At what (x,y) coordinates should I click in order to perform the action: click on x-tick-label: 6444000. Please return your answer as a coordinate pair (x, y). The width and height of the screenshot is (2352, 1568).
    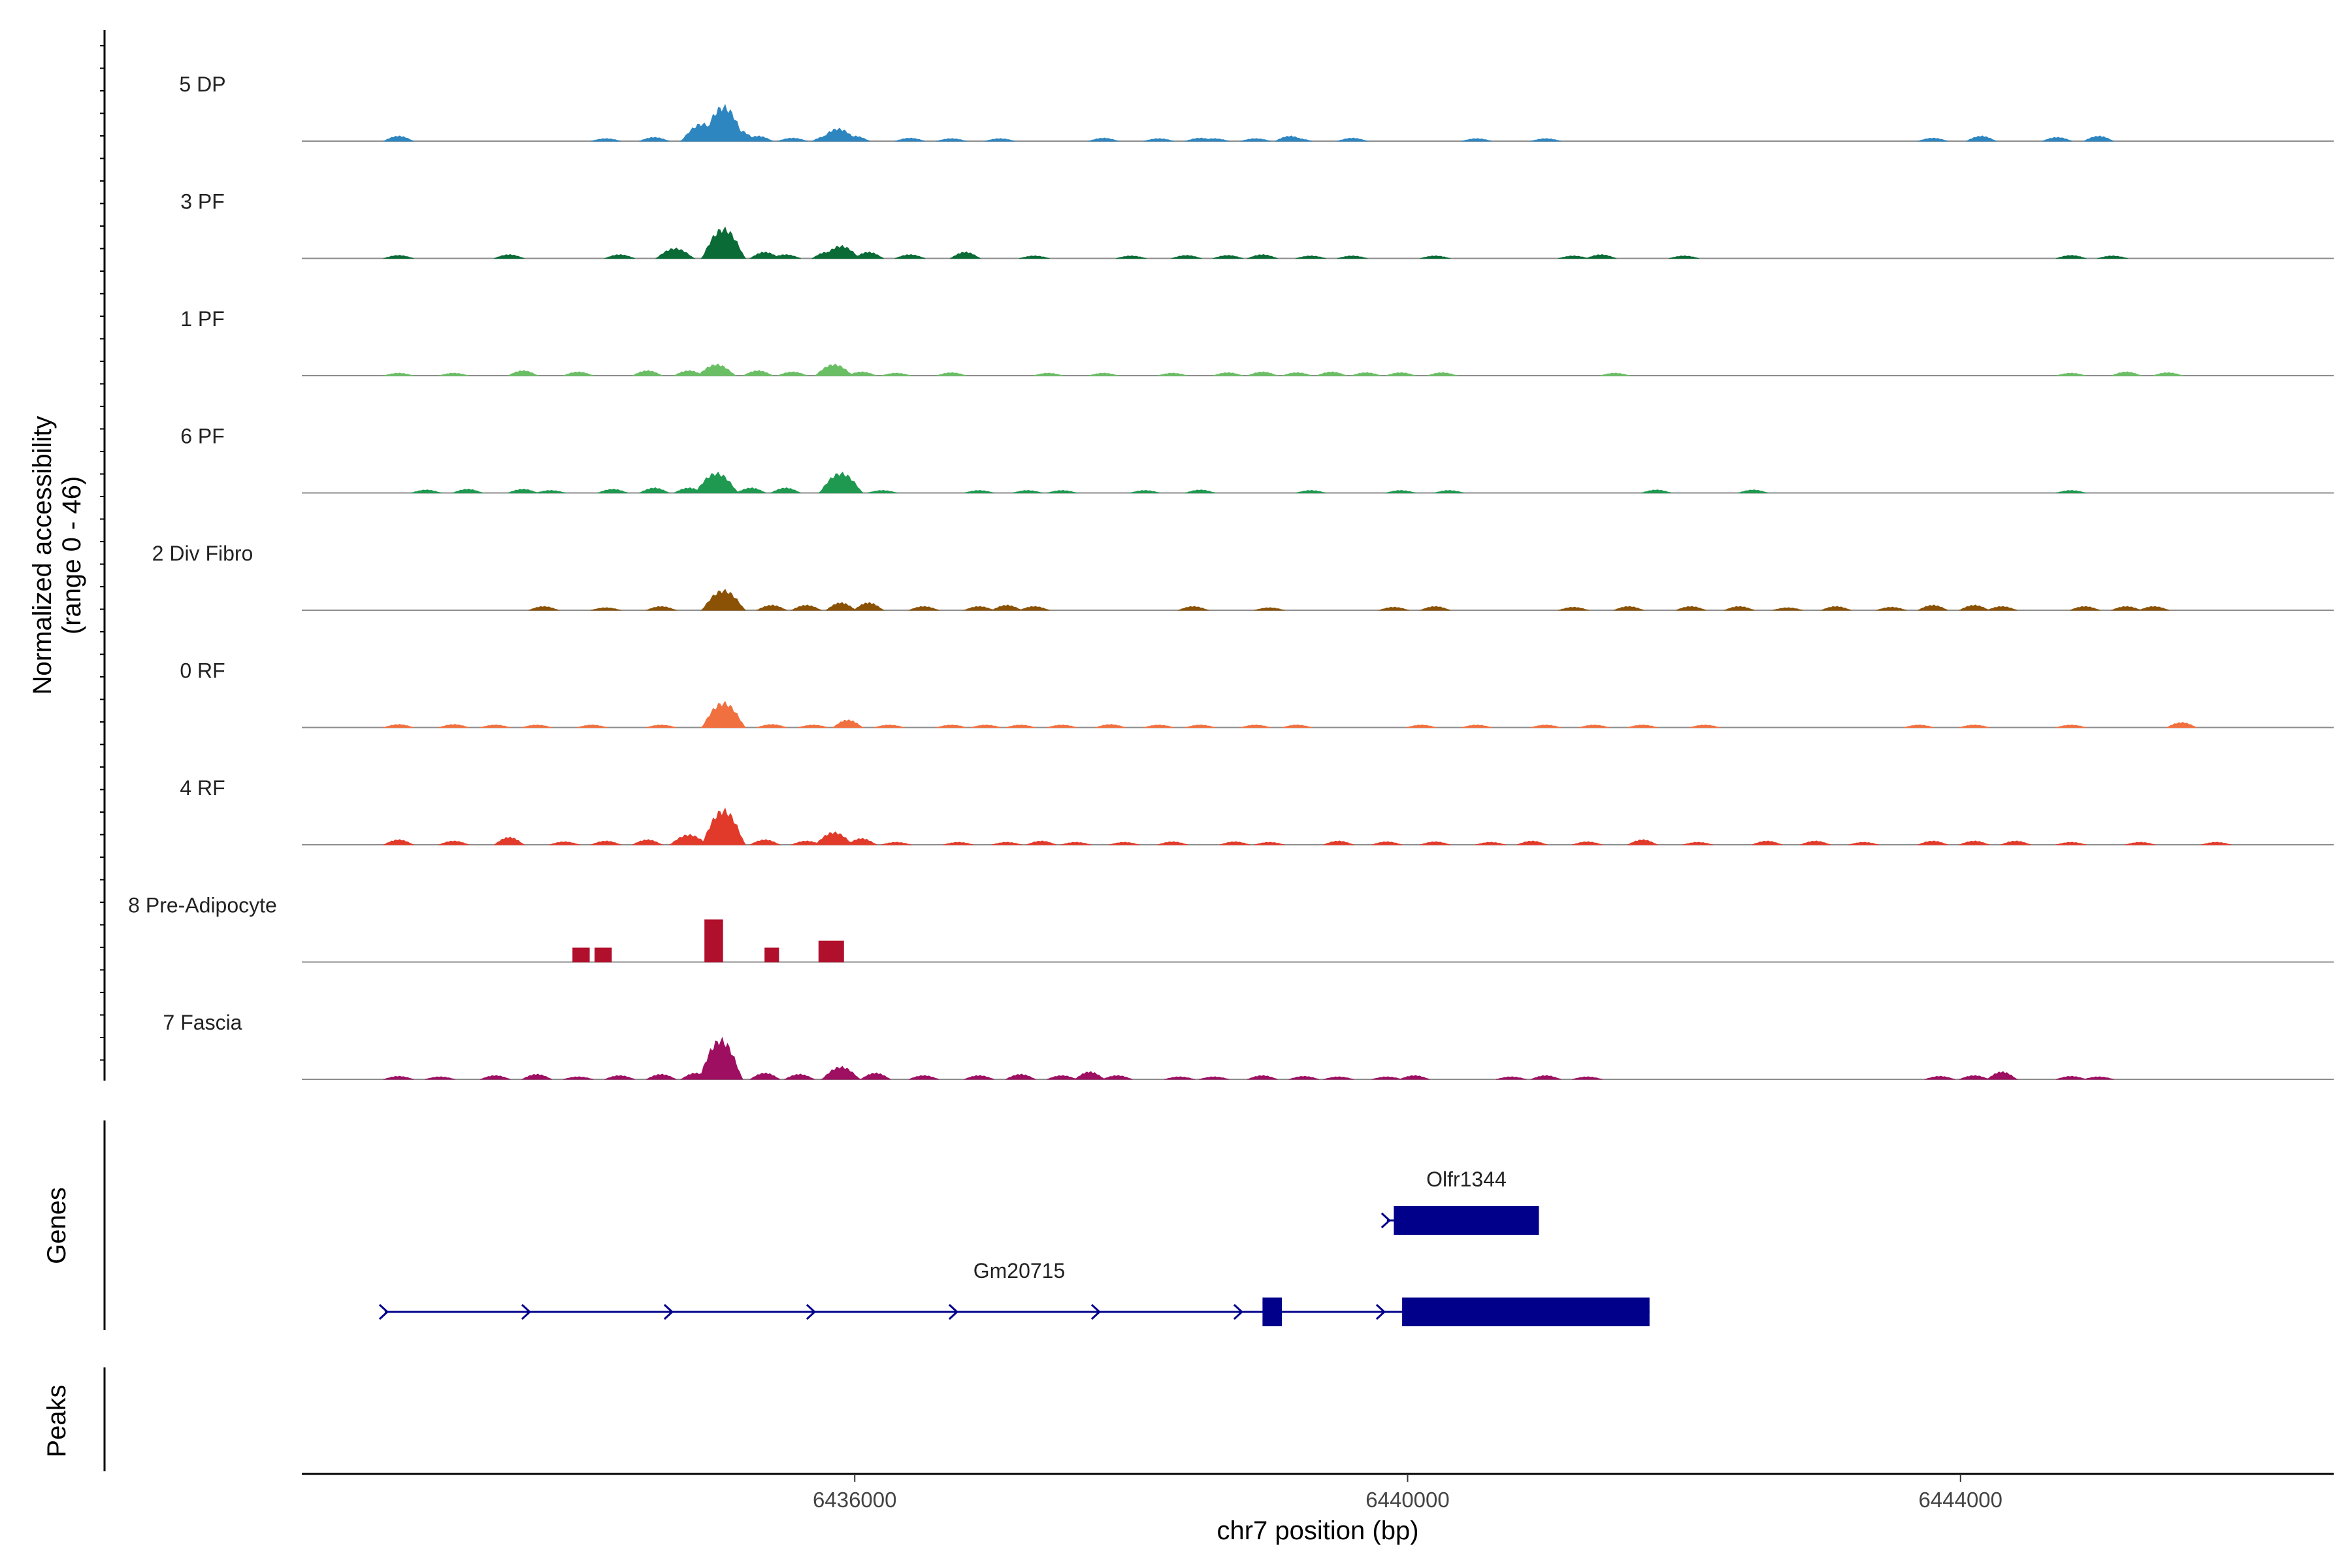
    Looking at the image, I should click on (1960, 1500).